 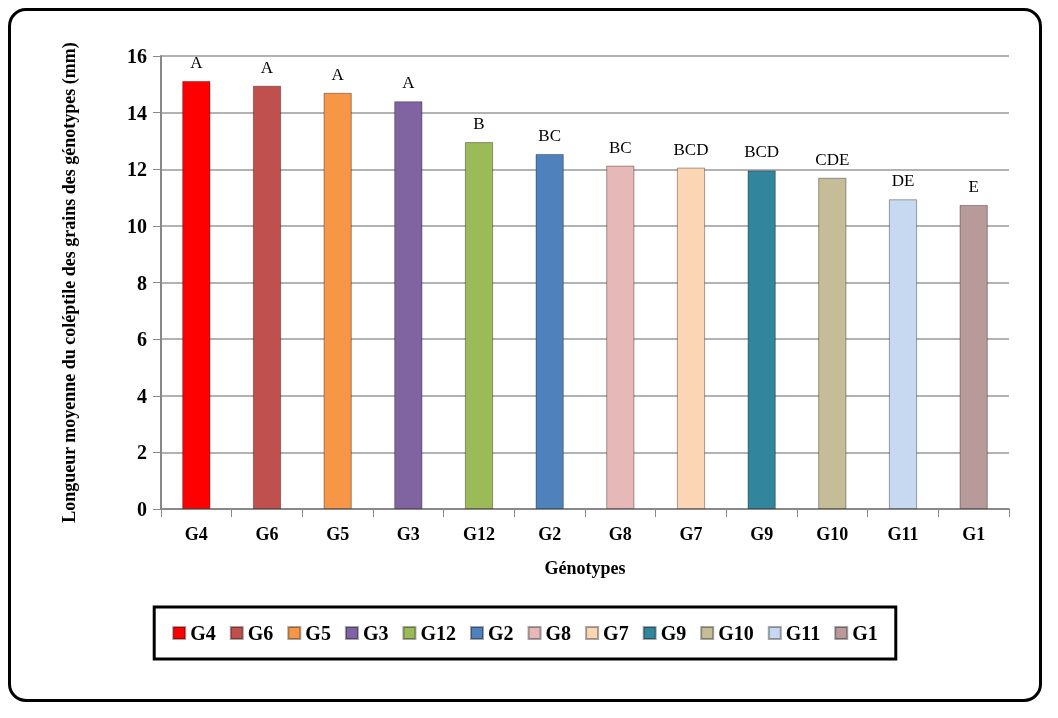 I want to click on legend-label: G1, so click(x=865, y=633).